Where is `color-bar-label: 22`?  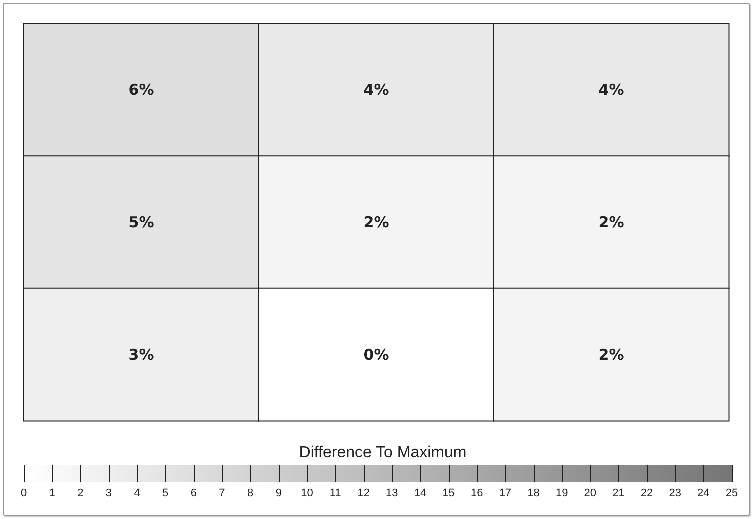 color-bar-label: 22 is located at coordinates (647, 494).